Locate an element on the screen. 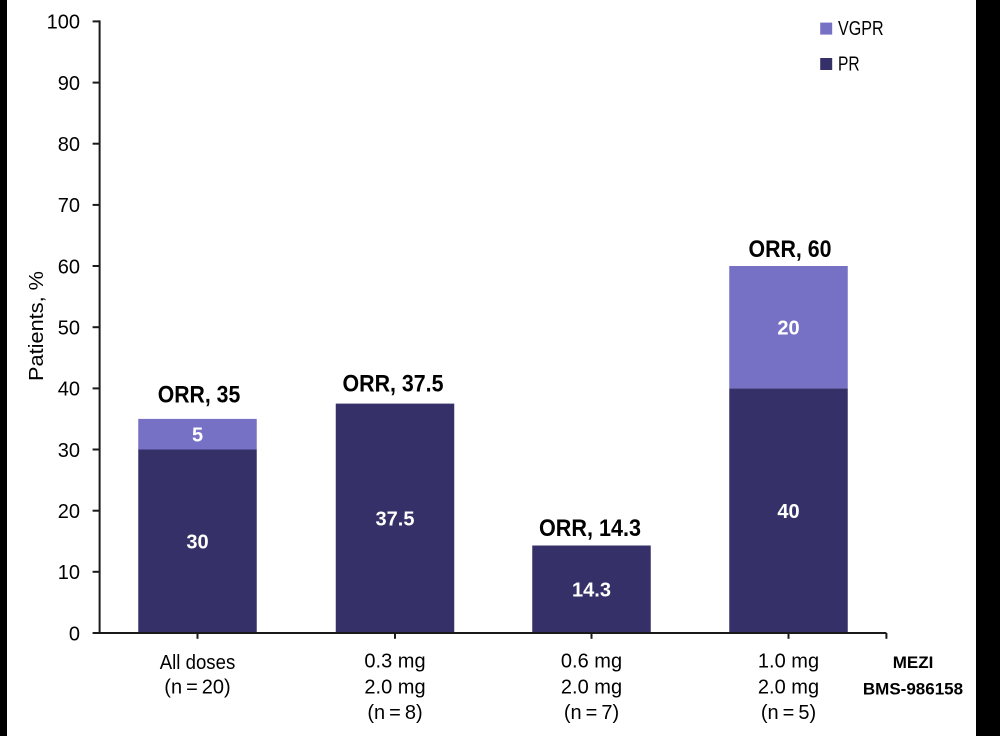 This screenshot has width=1000, height=736. svg-text: MEZI is located at coordinates (913, 662).